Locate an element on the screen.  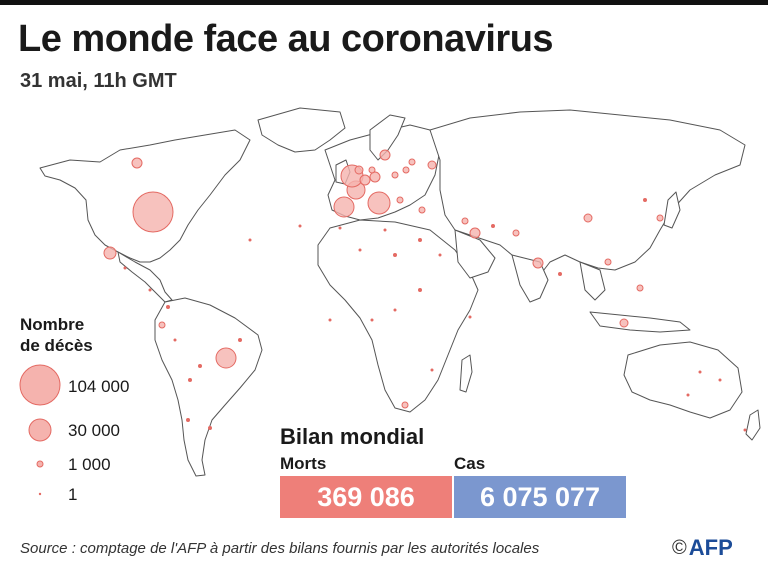
deaths-label: Morts is located at coordinates (303, 463).